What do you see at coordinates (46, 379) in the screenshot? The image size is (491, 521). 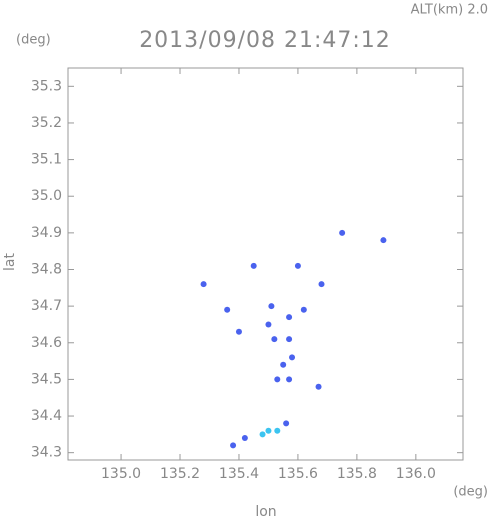 I see `y-tick-label: 34.5` at bounding box center [46, 379].